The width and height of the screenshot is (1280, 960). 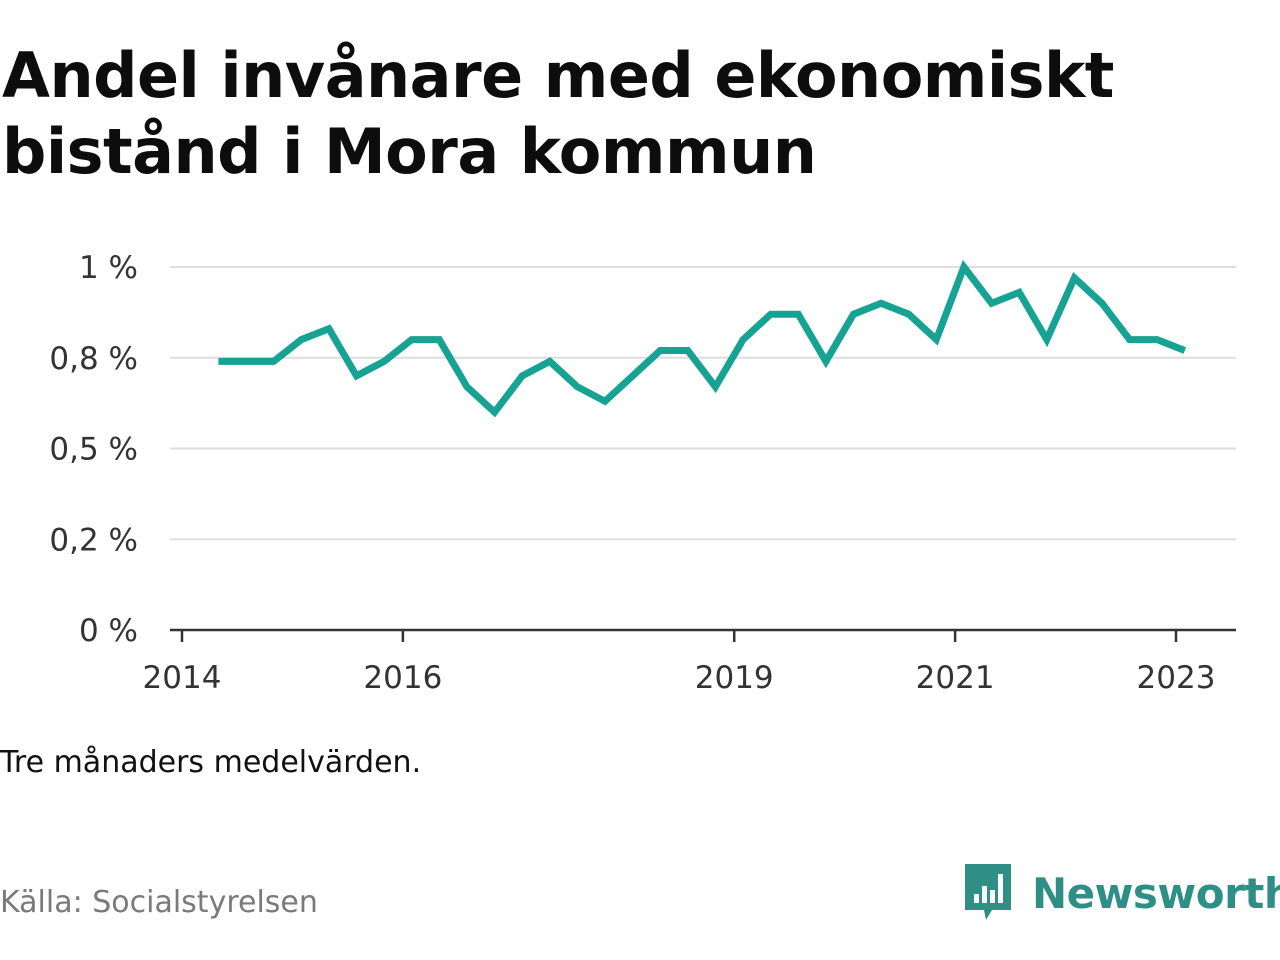 What do you see at coordinates (108, 631) in the screenshot?
I see `y-tick-label: 0 %` at bounding box center [108, 631].